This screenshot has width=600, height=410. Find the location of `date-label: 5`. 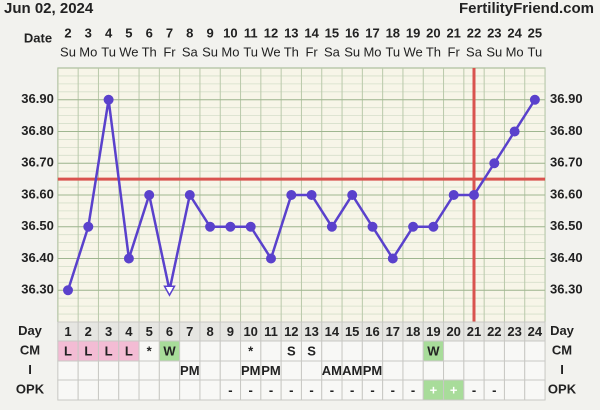

date-label: 5 is located at coordinates (128, 32).